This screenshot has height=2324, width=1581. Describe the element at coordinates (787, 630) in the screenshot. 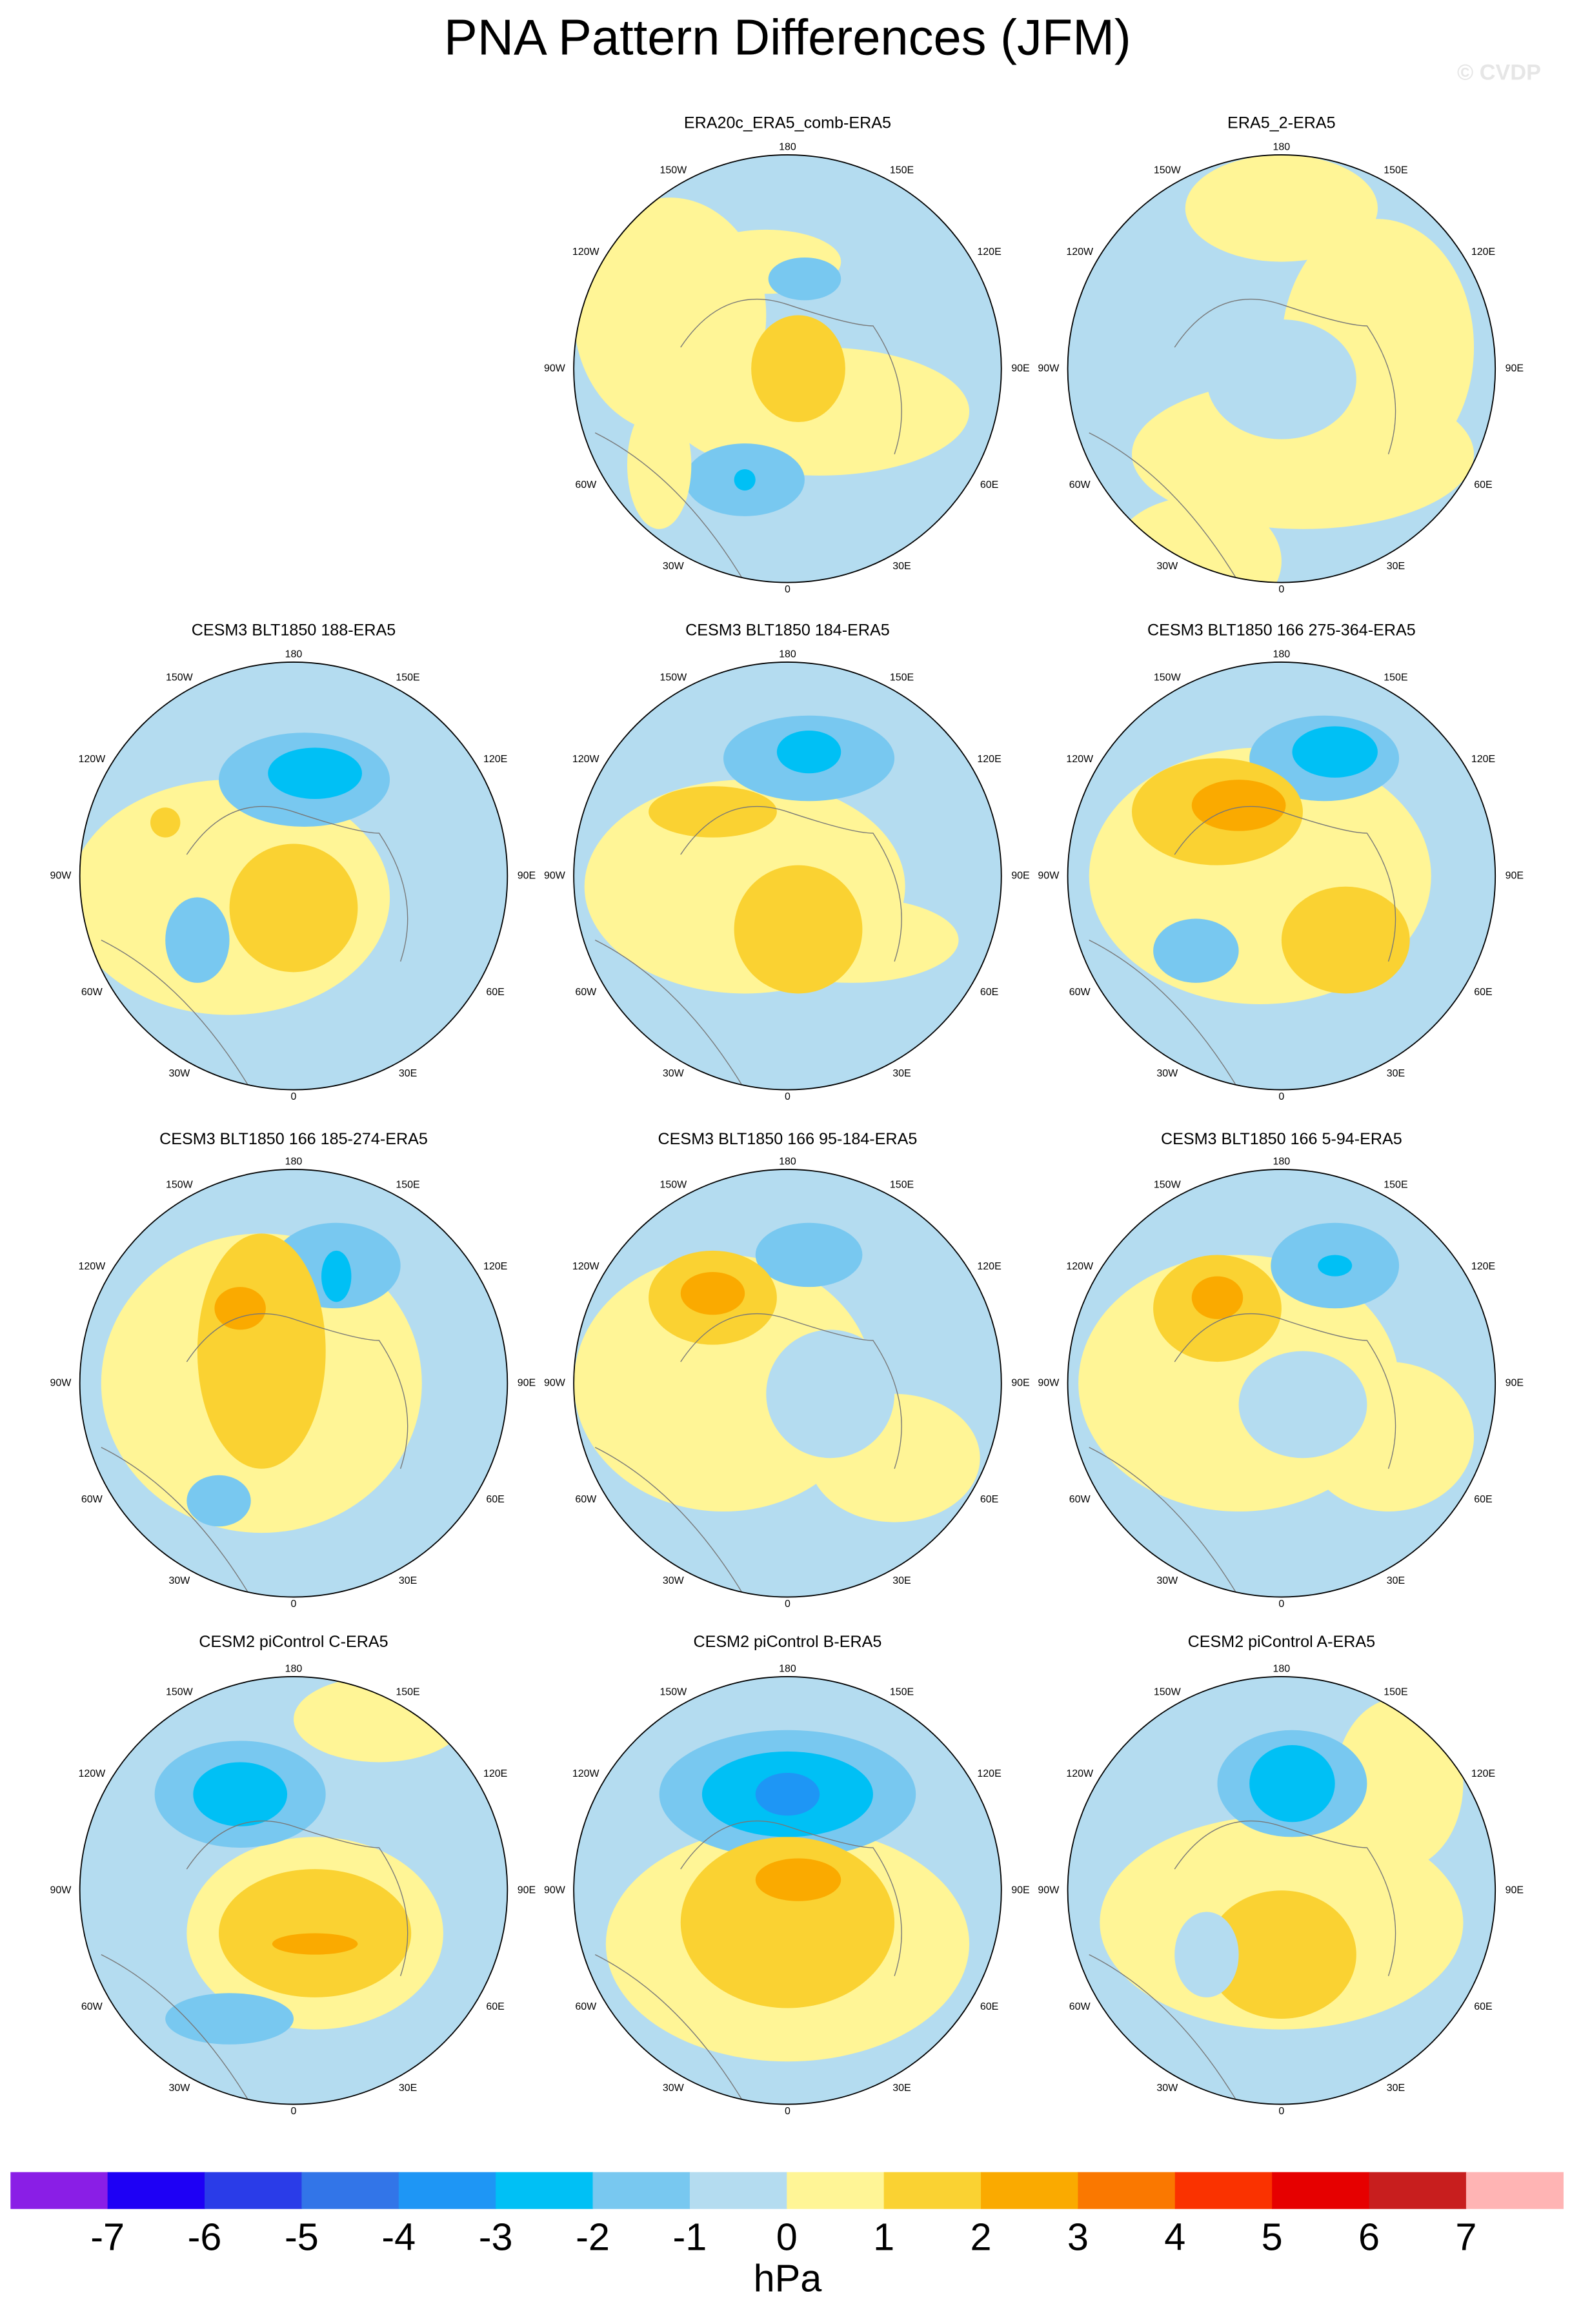

I see `panel-title: CESM3 BLT1850 184-ERA5` at that location.